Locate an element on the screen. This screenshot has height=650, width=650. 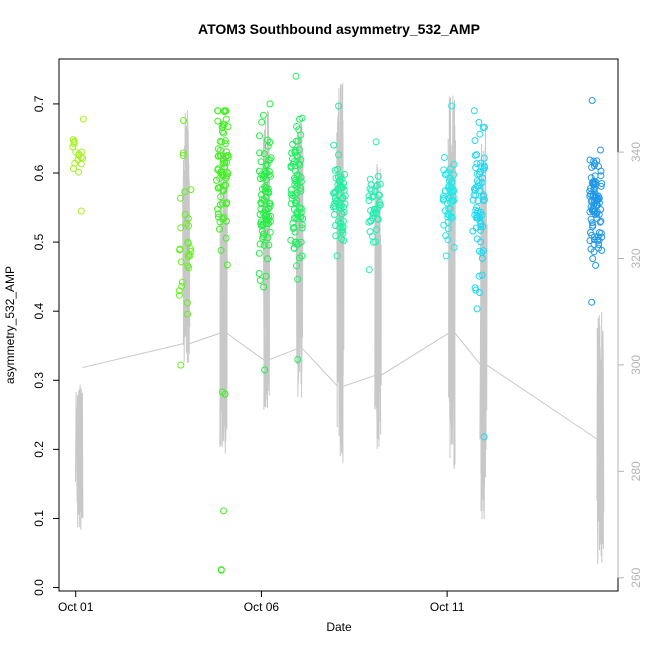
y-tick-label: 0.5 is located at coordinates (39, 241).